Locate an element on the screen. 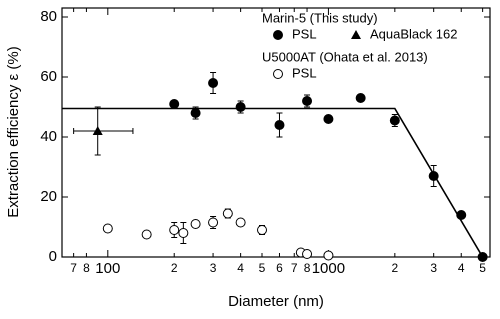  legend-group-title: Marin-5 (This study) is located at coordinates (320, 17).